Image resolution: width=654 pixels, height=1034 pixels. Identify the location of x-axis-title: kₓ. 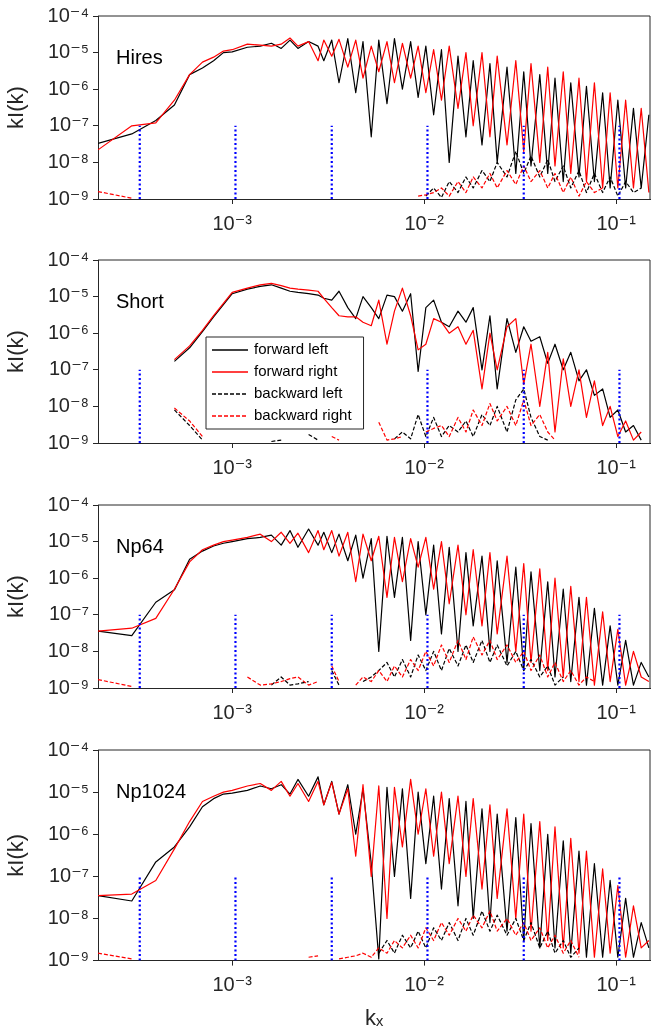
(374, 1017).